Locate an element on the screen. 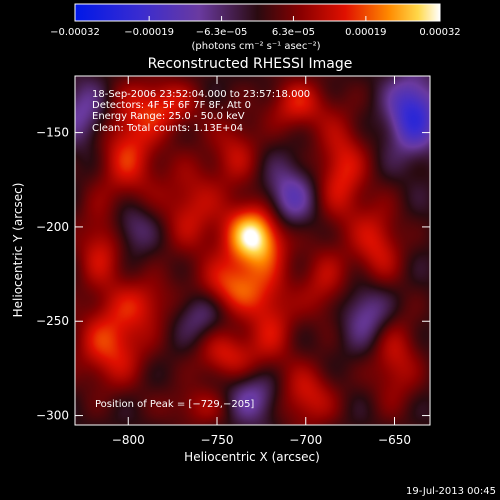  chart-title: Reconstructed RHESSI Image is located at coordinates (250, 64).